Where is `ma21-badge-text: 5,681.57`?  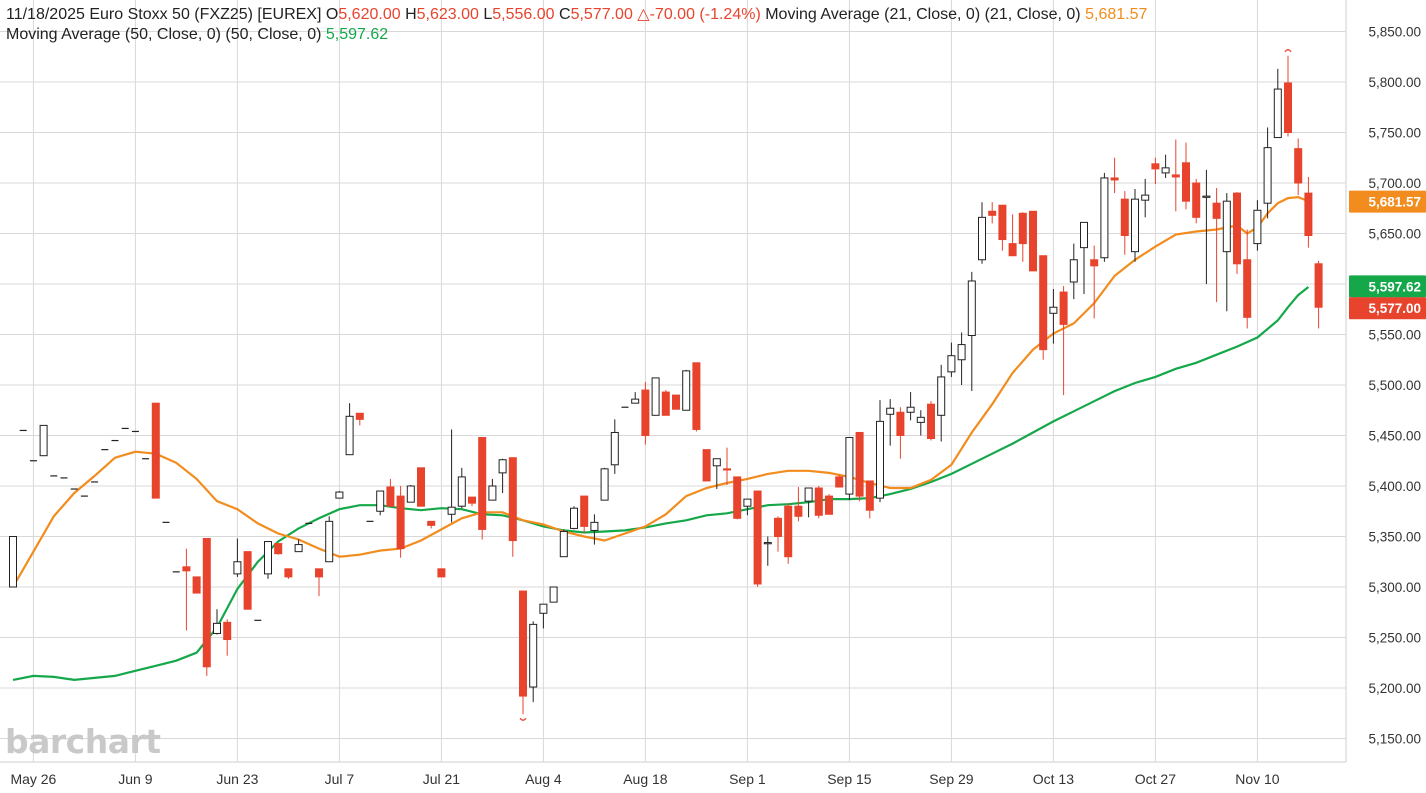
ma21-badge-text: 5,681.57 is located at coordinates (1394, 202).